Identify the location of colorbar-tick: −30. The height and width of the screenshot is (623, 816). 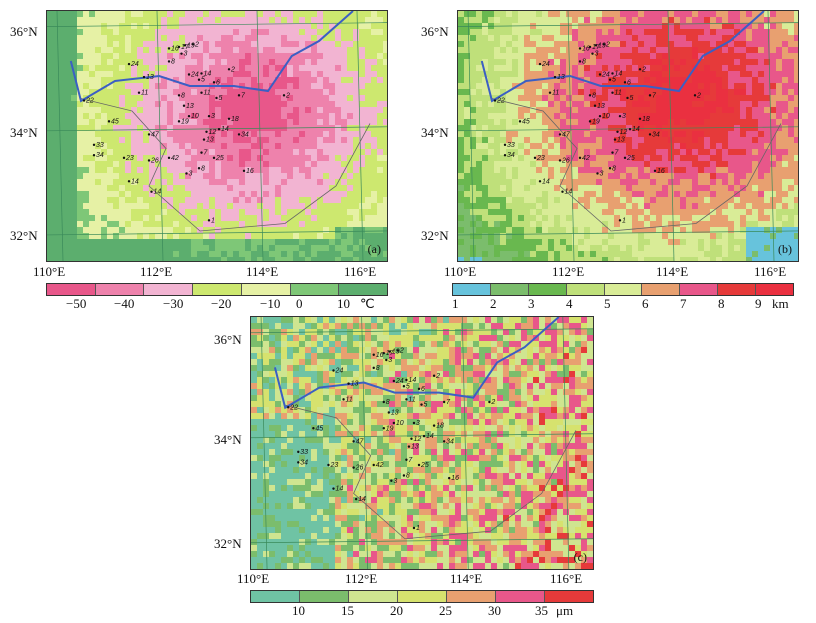
(173, 303).